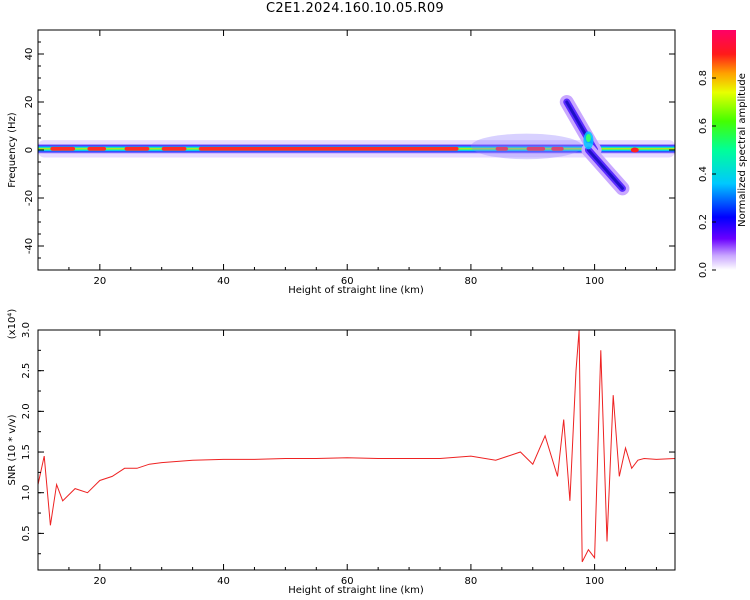  What do you see at coordinates (26, 411) in the screenshot?
I see `snr-y-tick-label: 2.0` at bounding box center [26, 411].